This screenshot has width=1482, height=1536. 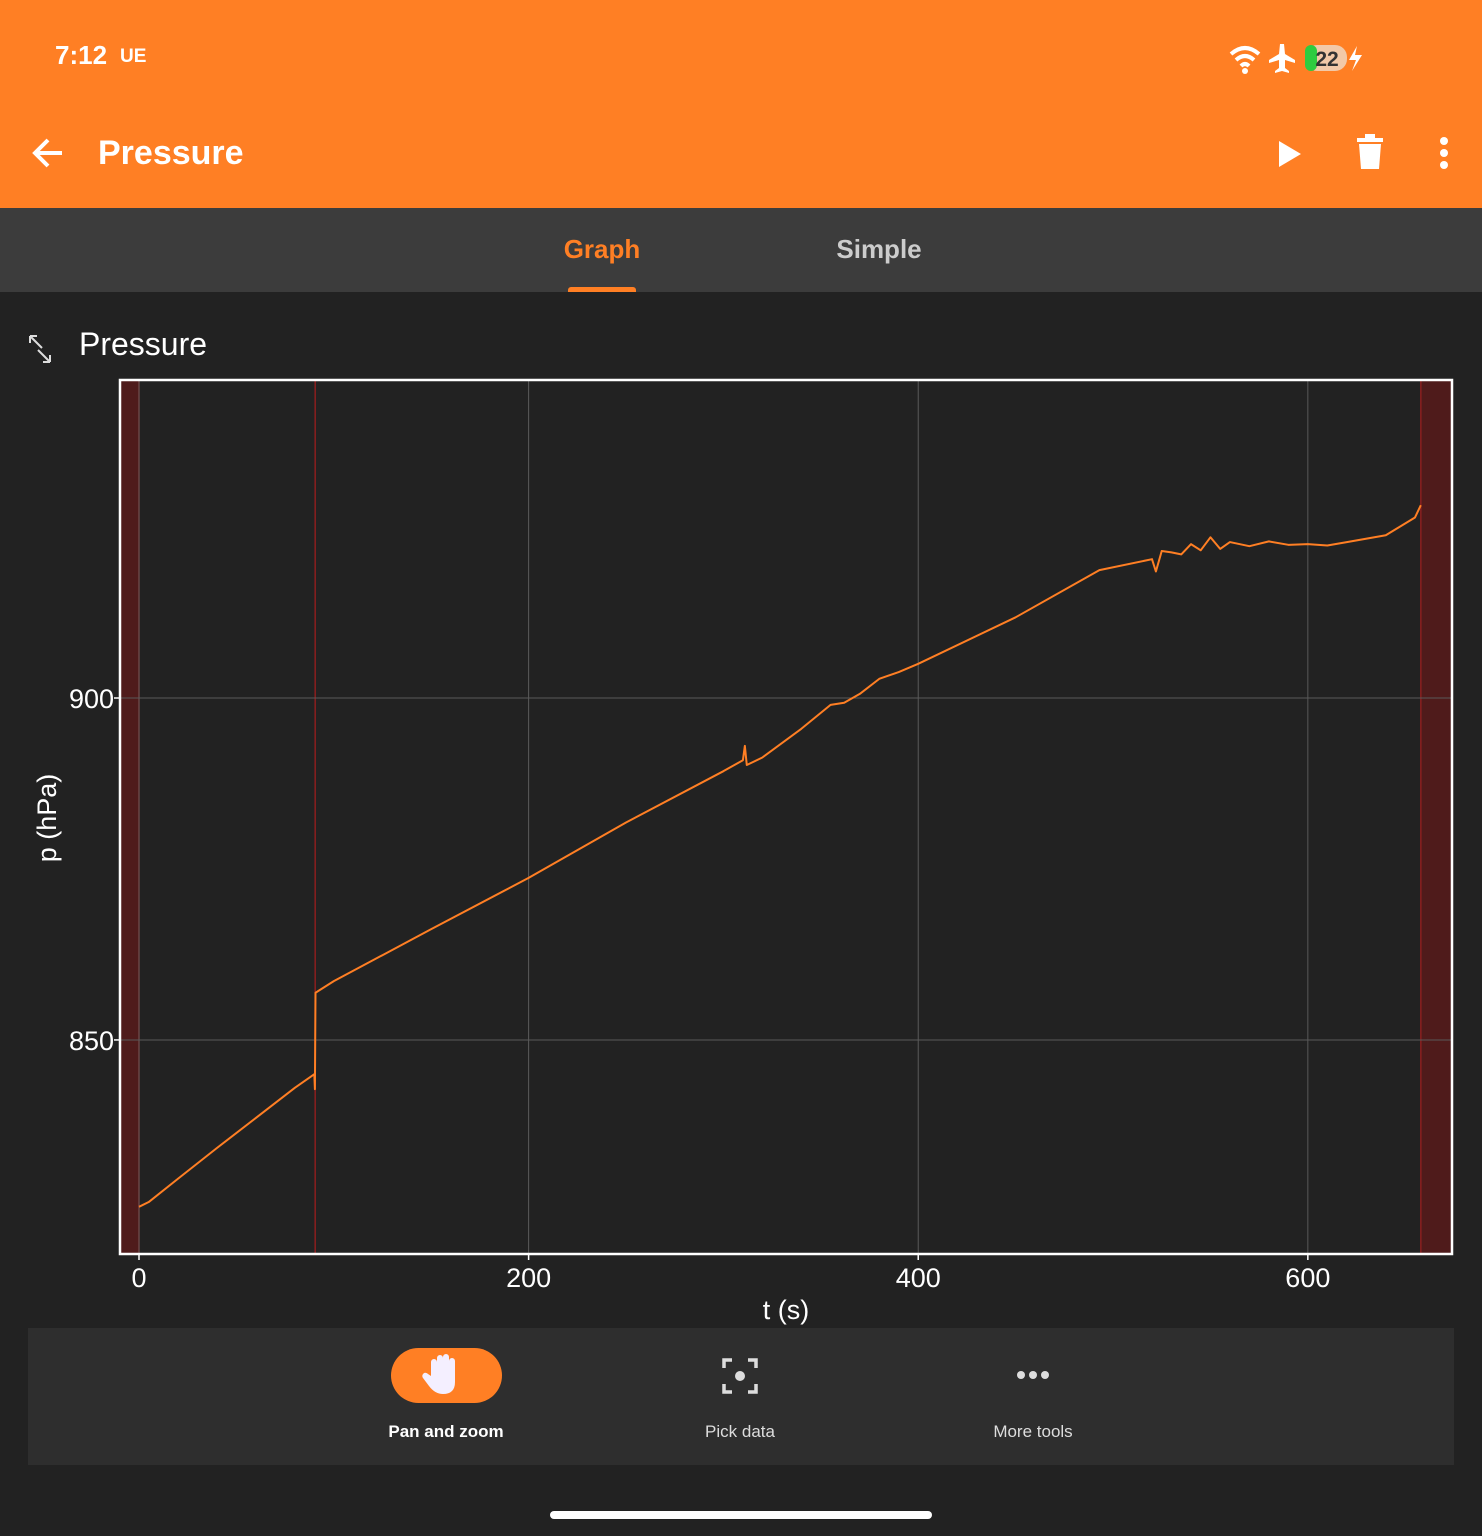 I want to click on wifi-icon, so click(x=1245, y=57).